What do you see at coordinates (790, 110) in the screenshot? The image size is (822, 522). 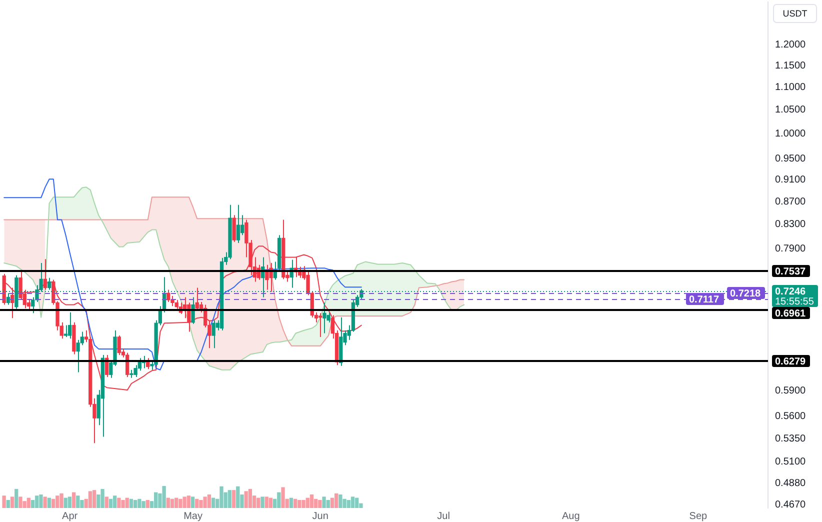 I see `y-tick-label: 1.0500` at bounding box center [790, 110].